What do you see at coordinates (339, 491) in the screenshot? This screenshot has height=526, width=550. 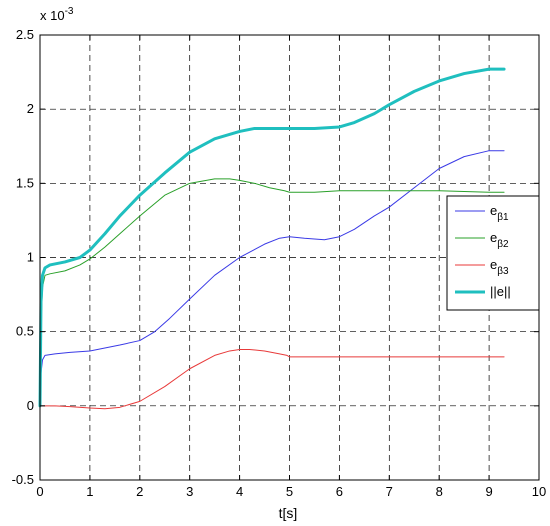 I see `x-tick-label: 6` at bounding box center [339, 491].